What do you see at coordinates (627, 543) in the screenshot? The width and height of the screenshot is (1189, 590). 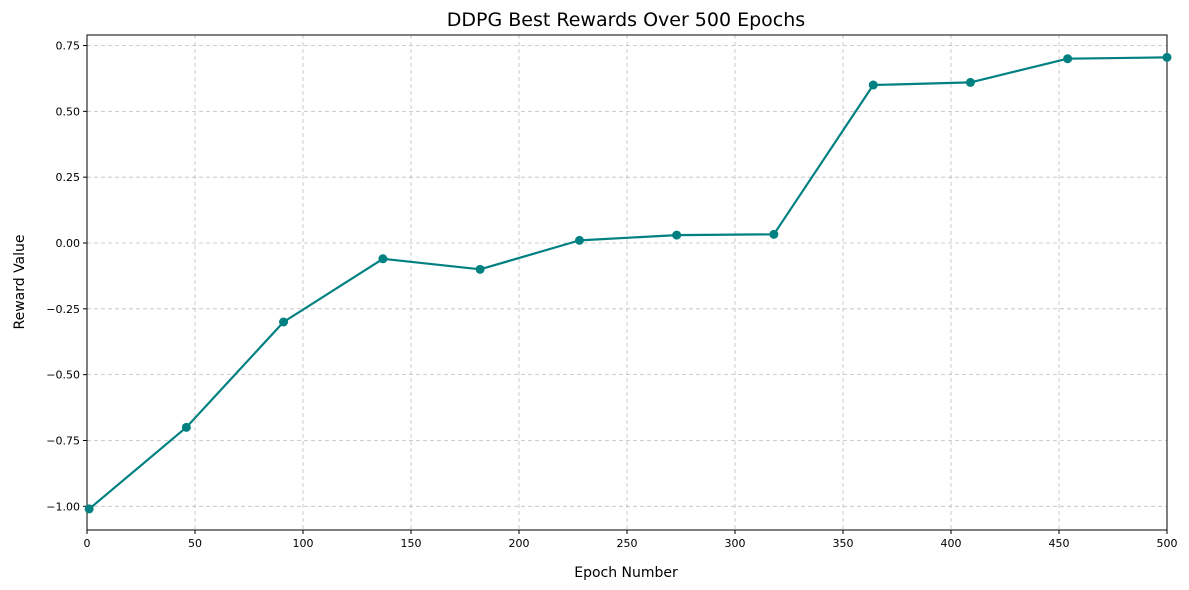 I see `x-tick-label: 250` at bounding box center [627, 543].